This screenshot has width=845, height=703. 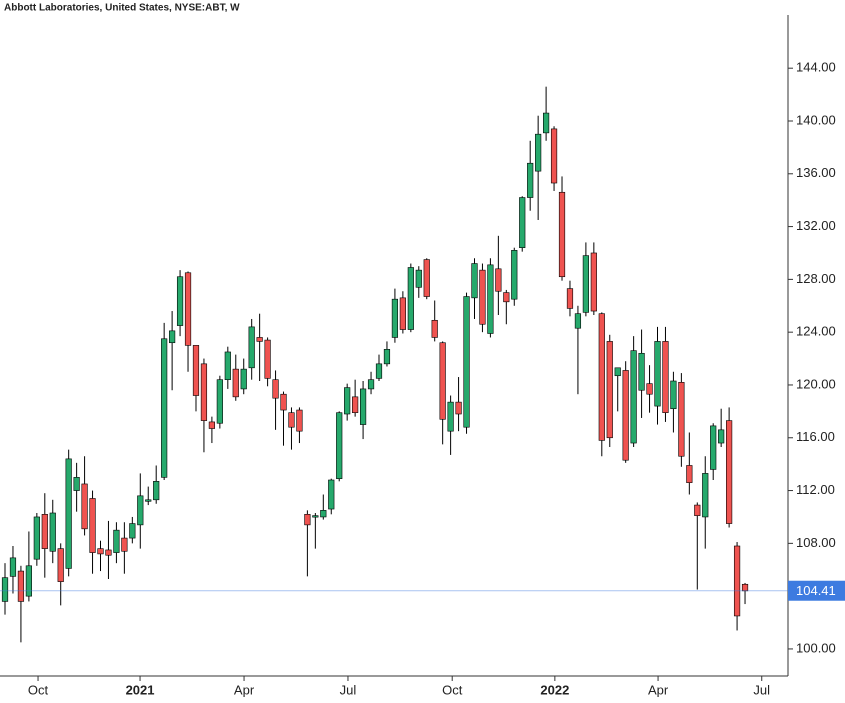 What do you see at coordinates (815, 489) in the screenshot?
I see `y-tick-label: 112.00` at bounding box center [815, 489].